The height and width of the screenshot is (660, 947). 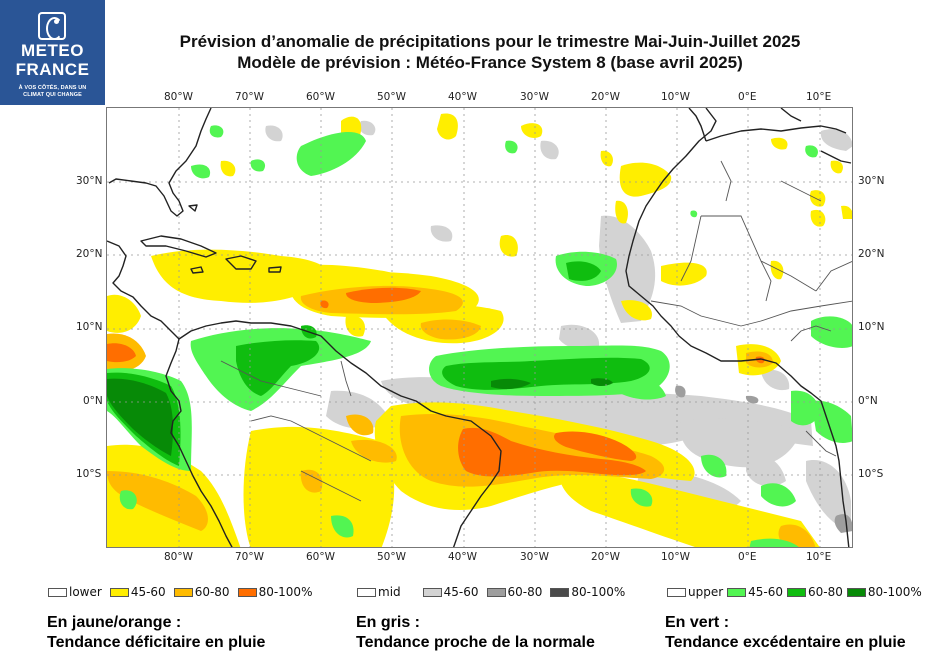 What do you see at coordinates (432, 592) in the screenshot?
I see `legend-swatch-light-grey` at bounding box center [432, 592].